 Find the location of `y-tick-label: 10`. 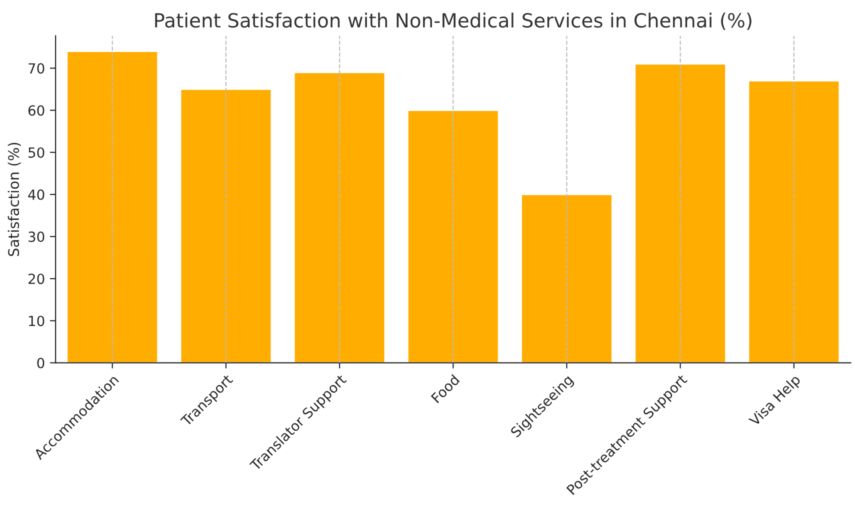

y-tick-label: 10 is located at coordinates (36, 321).